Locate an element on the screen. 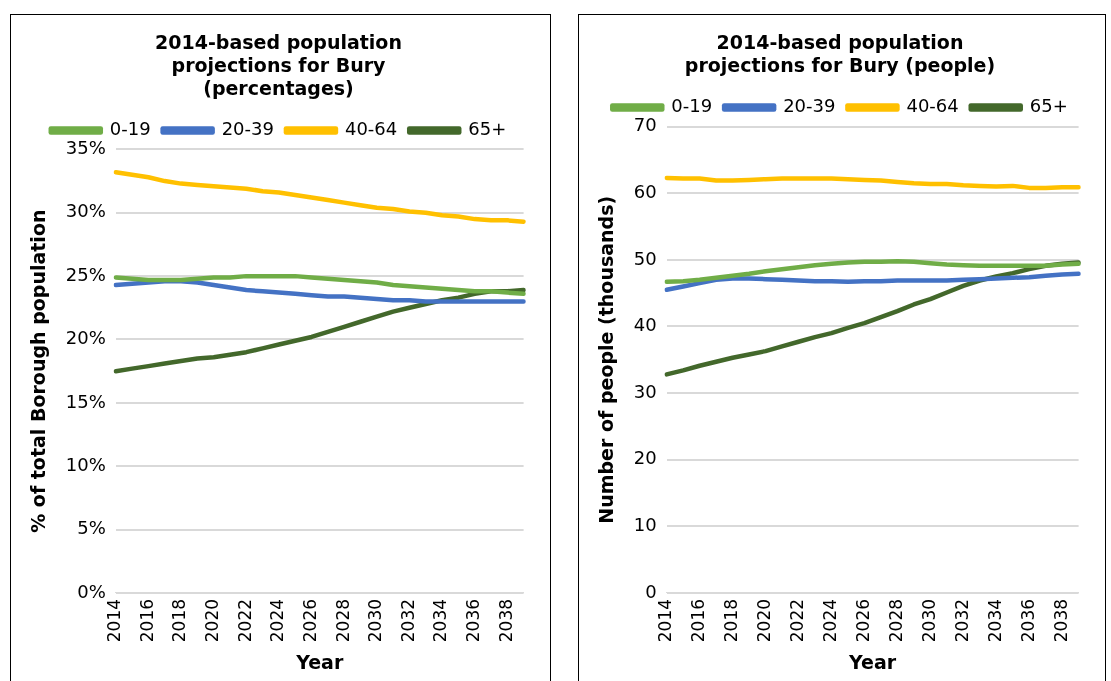 Image resolution: width=1111 pixels, height=681 pixels. y-tick-label: 40 is located at coordinates (645, 325).